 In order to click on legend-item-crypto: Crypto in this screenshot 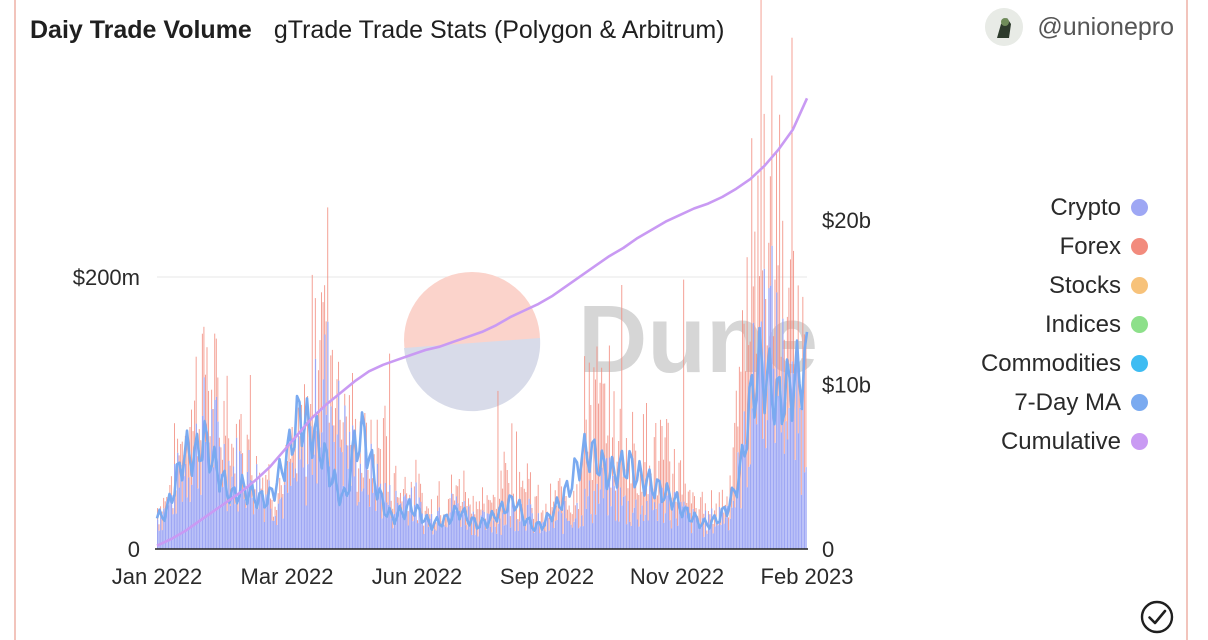, I will do `click(1064, 207)`.